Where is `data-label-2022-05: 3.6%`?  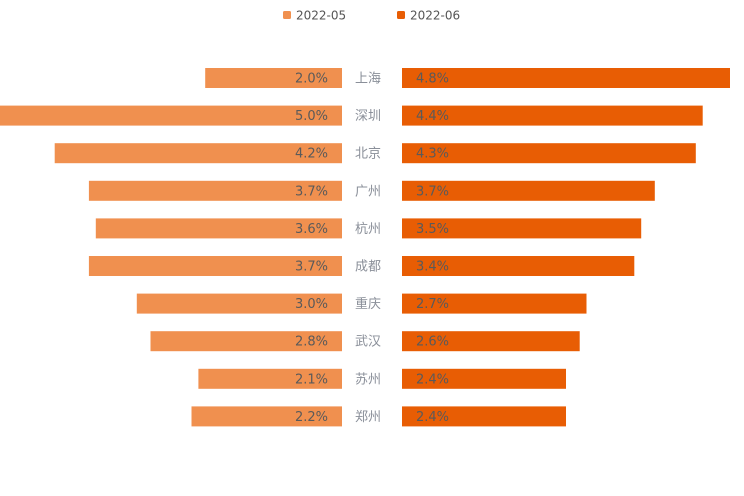 data-label-2022-05: 3.6% is located at coordinates (311, 229).